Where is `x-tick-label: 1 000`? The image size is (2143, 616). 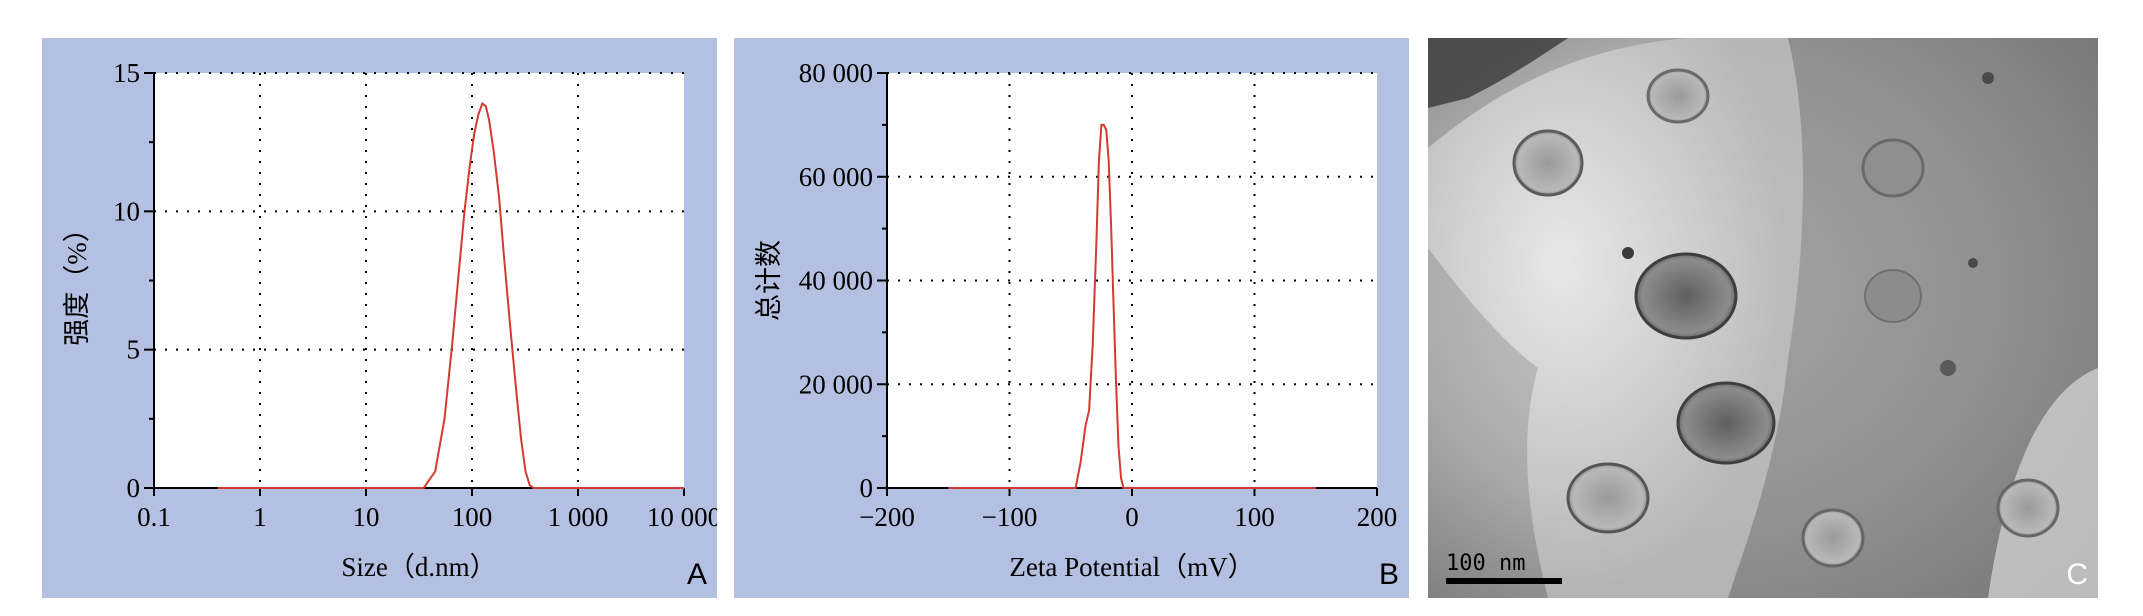 x-tick-label: 1 000 is located at coordinates (578, 517).